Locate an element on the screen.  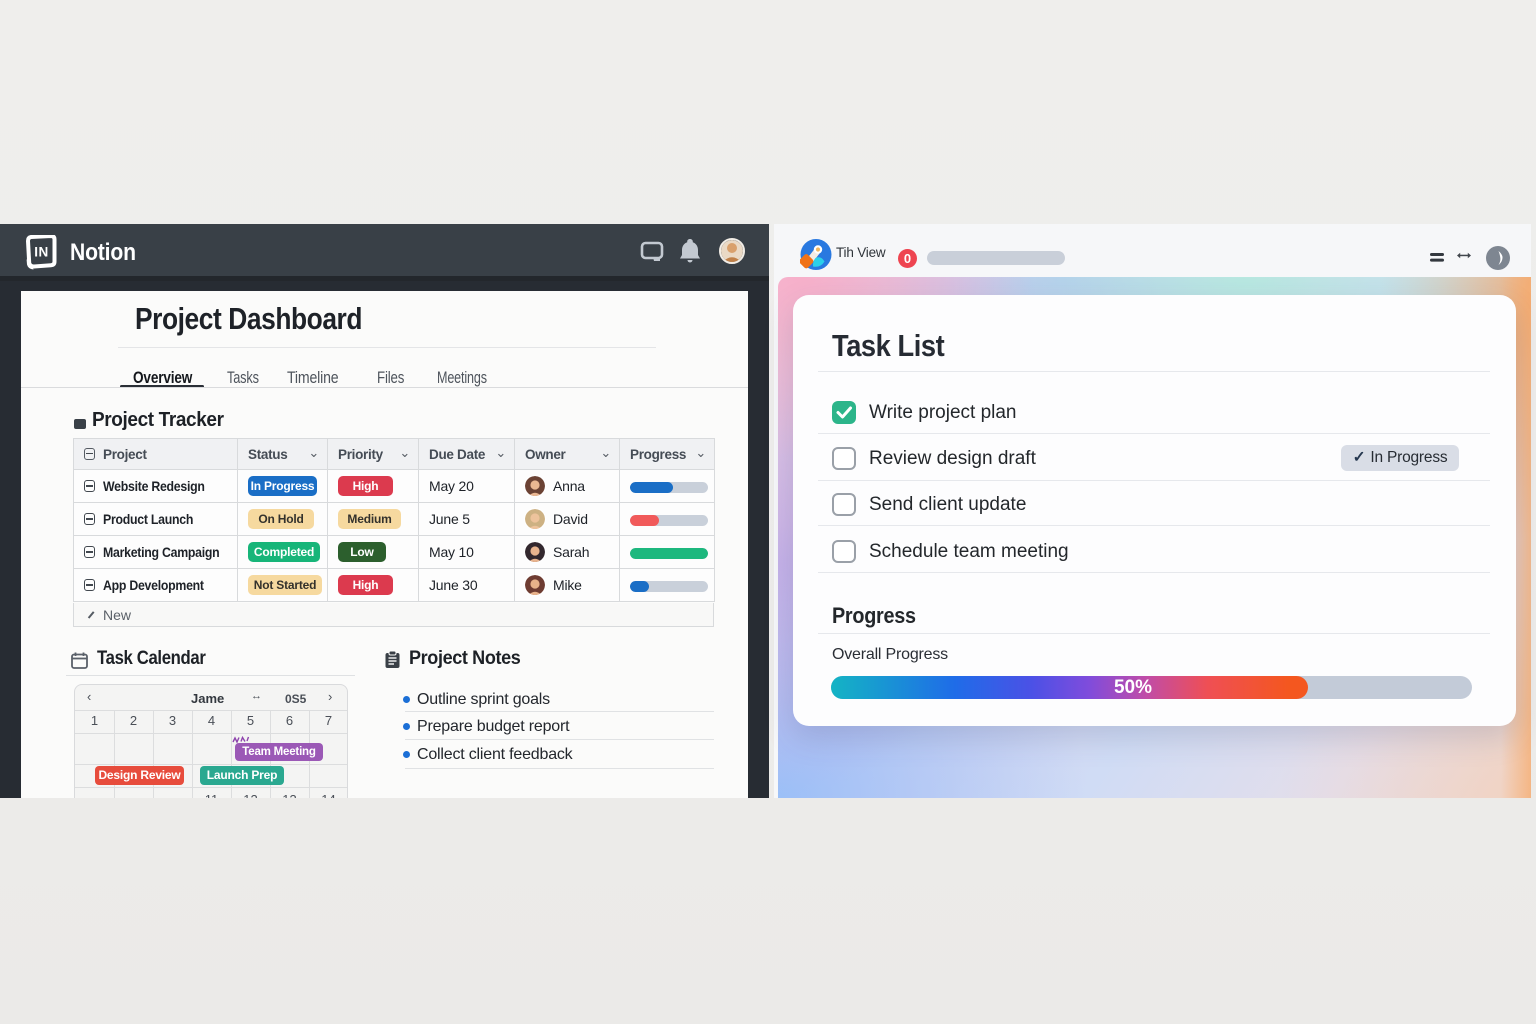
svg-text: IN is located at coordinates (41, 252).